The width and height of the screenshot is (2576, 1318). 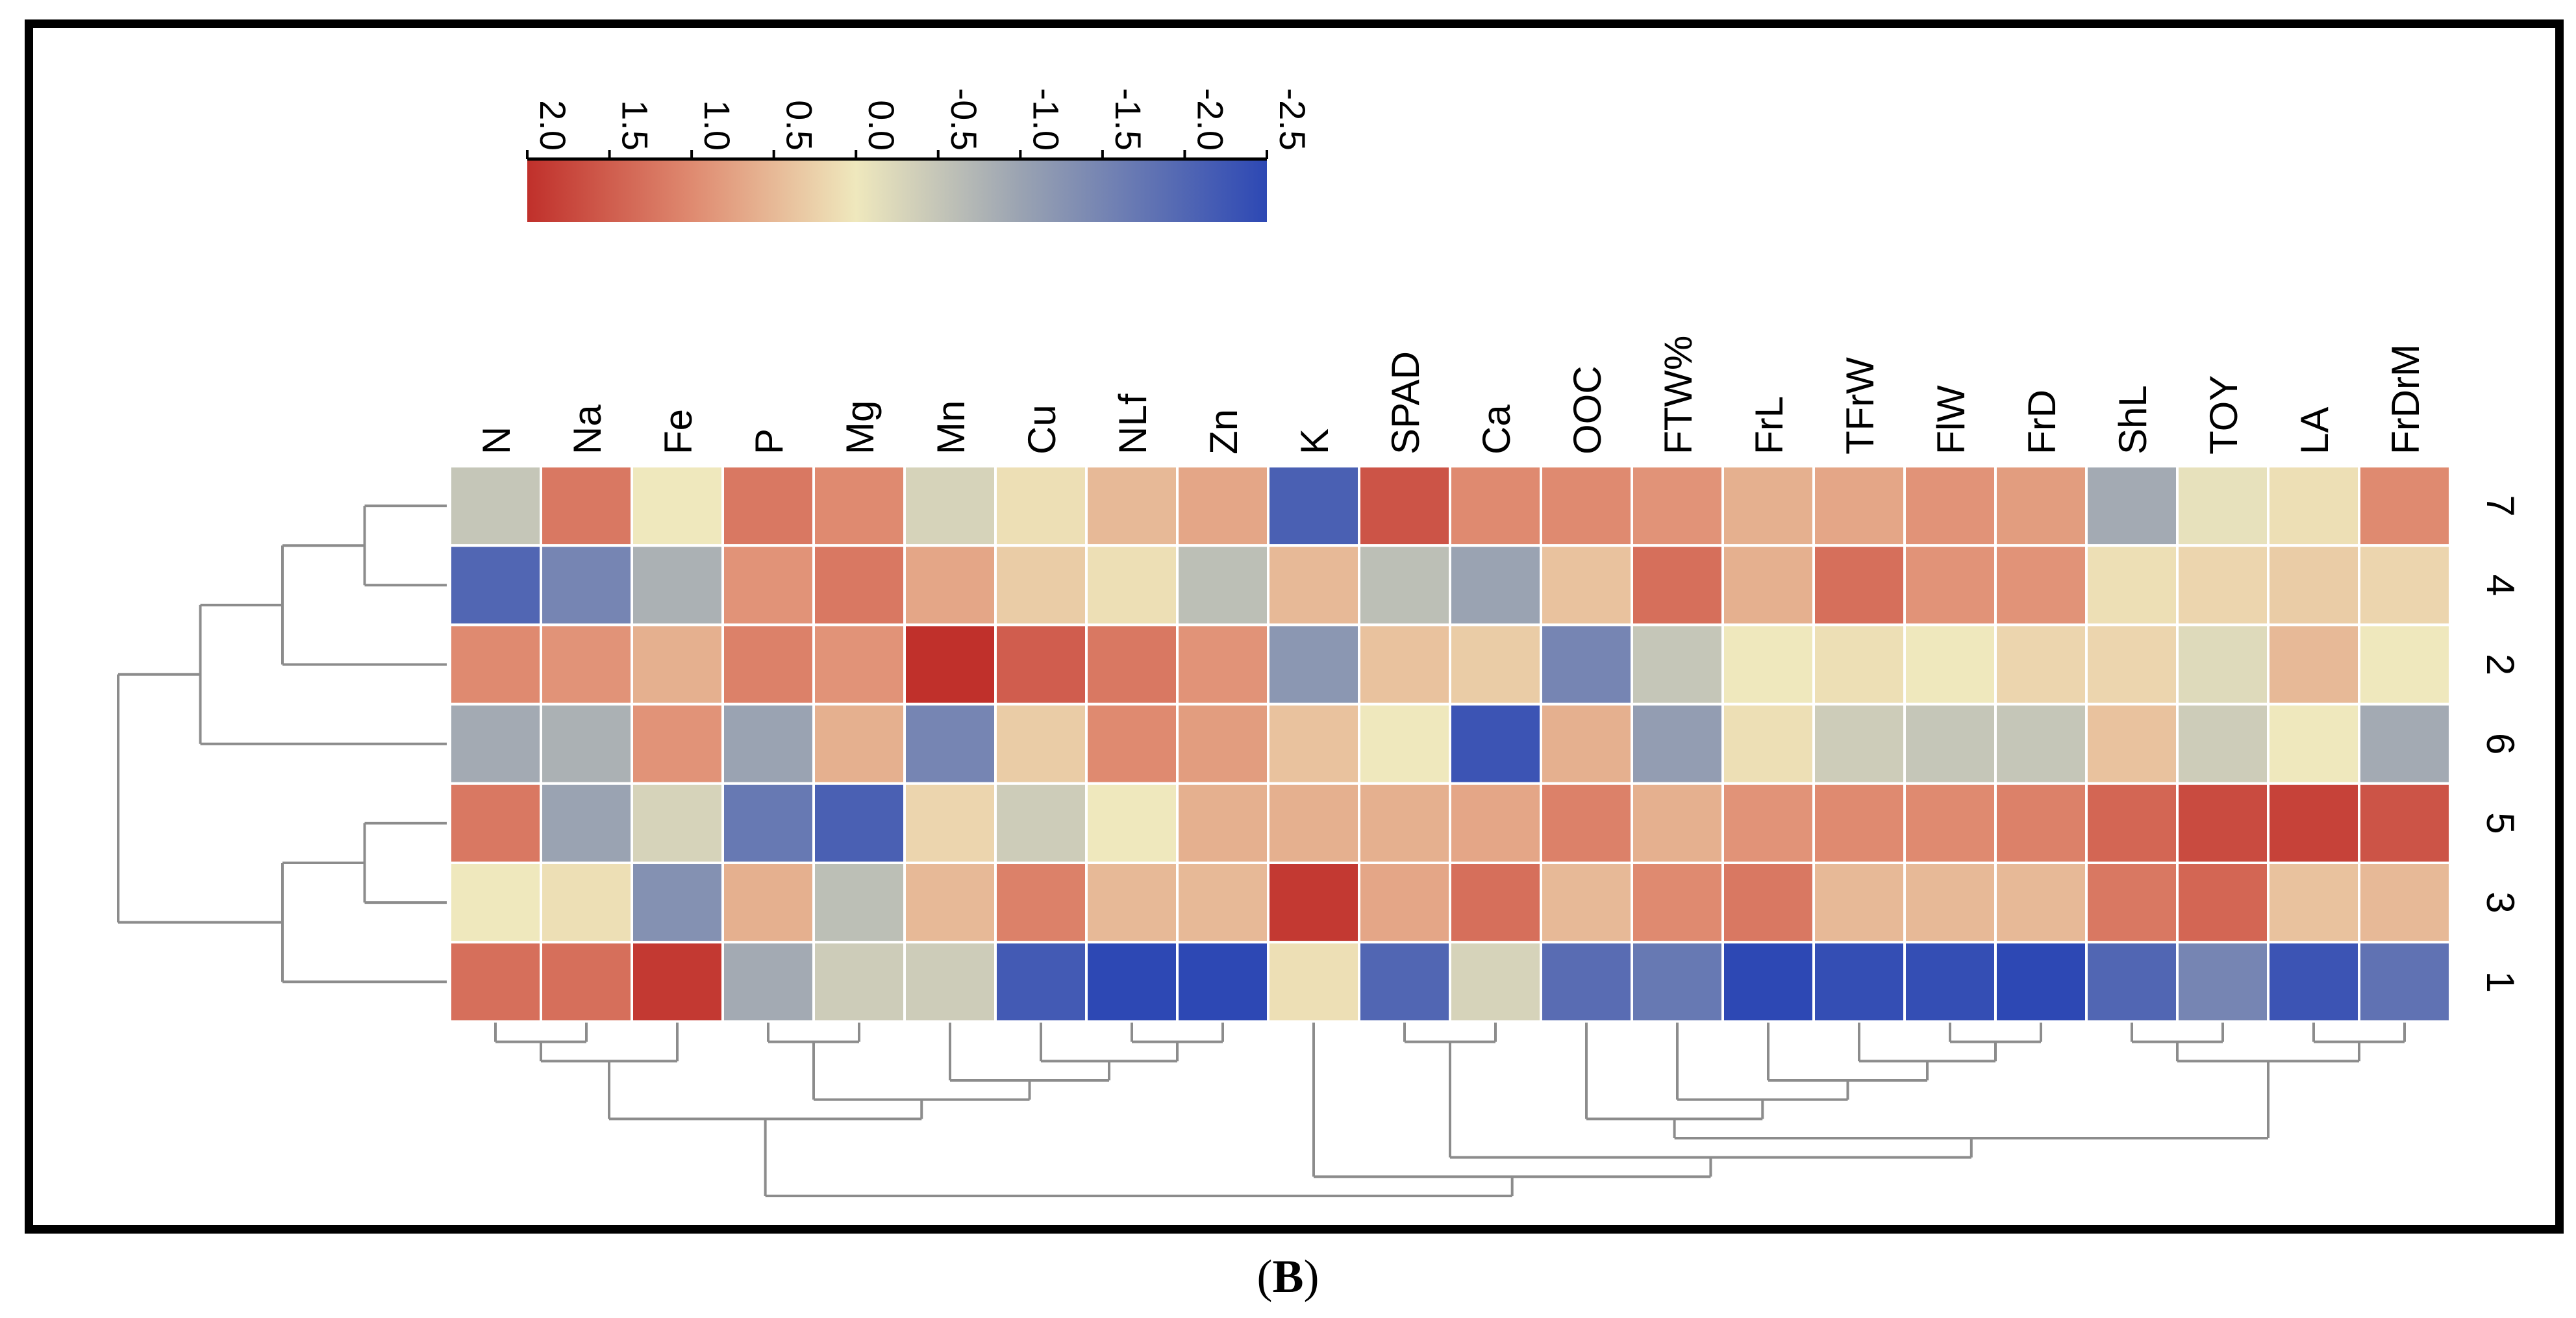 I want to click on heatmap-cell-2-Zn, so click(x=1222, y=665).